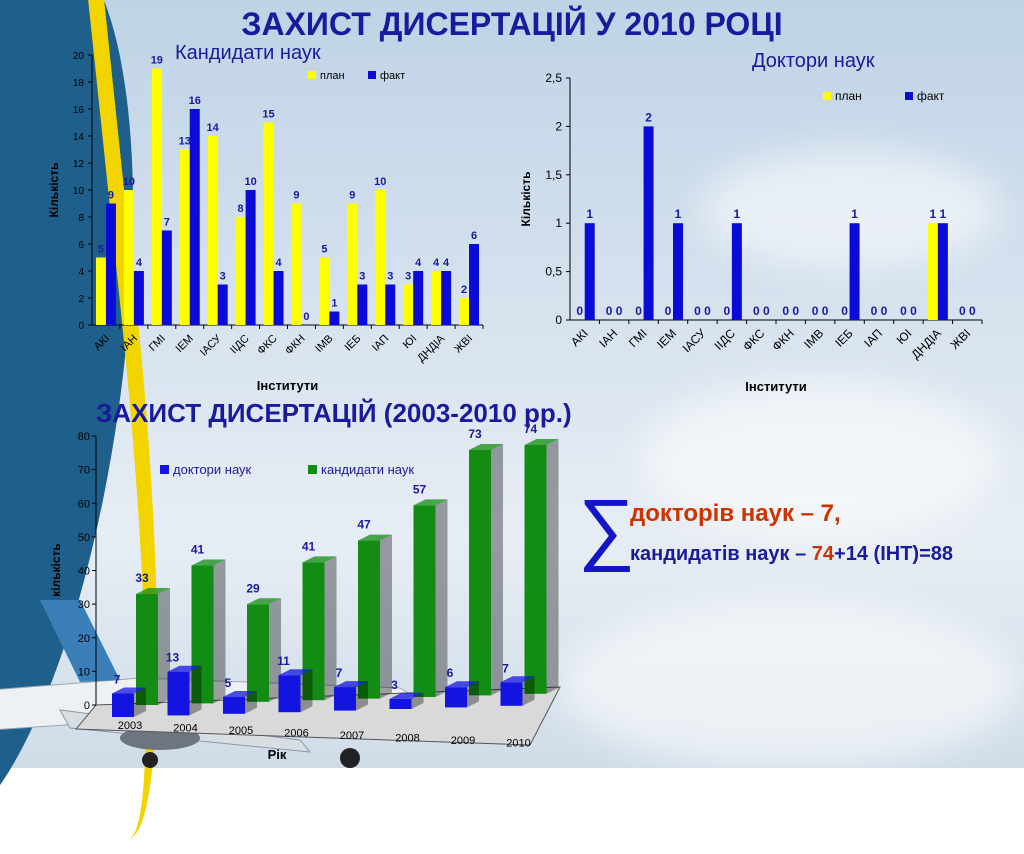 Image resolution: width=1024 pixels, height=854 pixels. I want to click on y-tick-label: 10, so click(79, 191).